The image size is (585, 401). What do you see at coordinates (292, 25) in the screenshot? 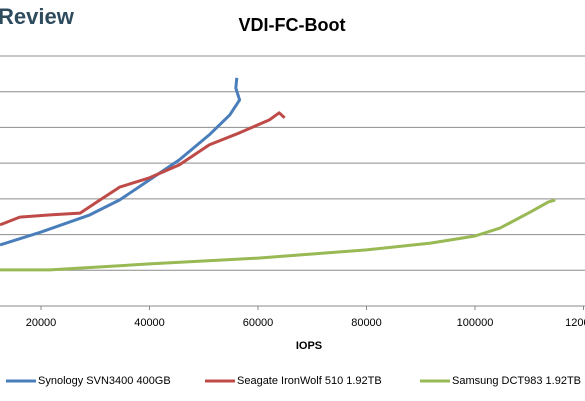
I see `chart-title: VDI-FC-Boot` at bounding box center [292, 25].